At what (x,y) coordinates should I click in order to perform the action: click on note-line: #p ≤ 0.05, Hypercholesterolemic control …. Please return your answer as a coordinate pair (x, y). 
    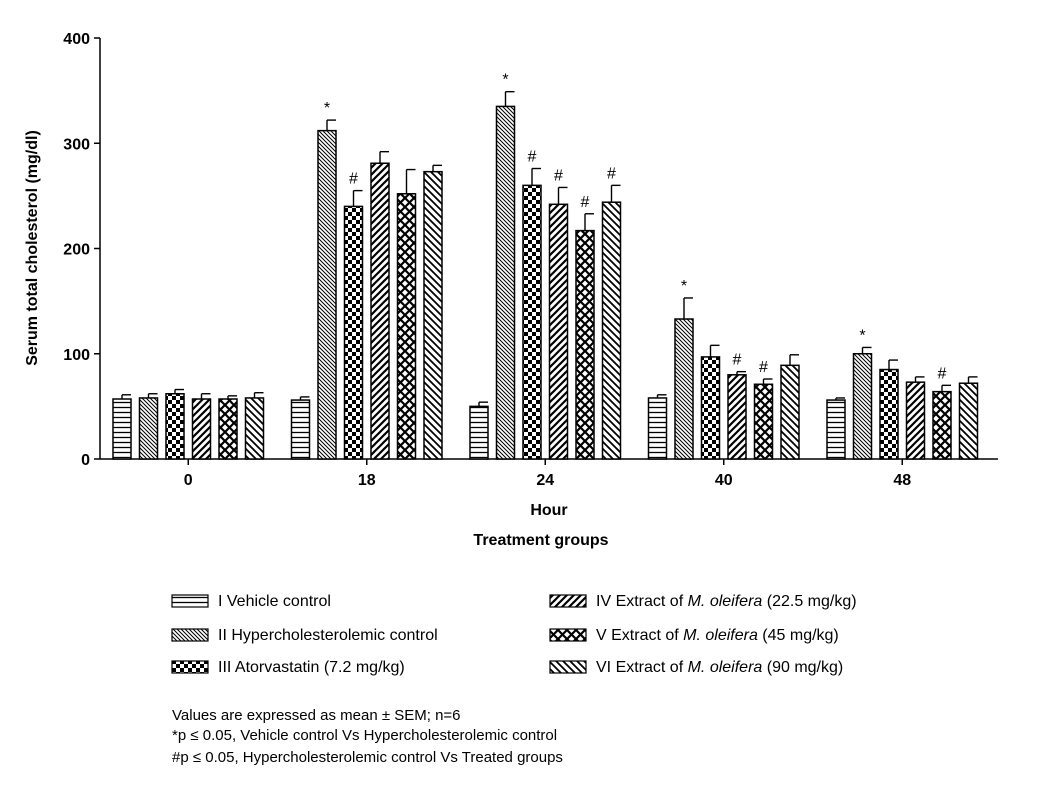
    Looking at the image, I should click on (367, 757).